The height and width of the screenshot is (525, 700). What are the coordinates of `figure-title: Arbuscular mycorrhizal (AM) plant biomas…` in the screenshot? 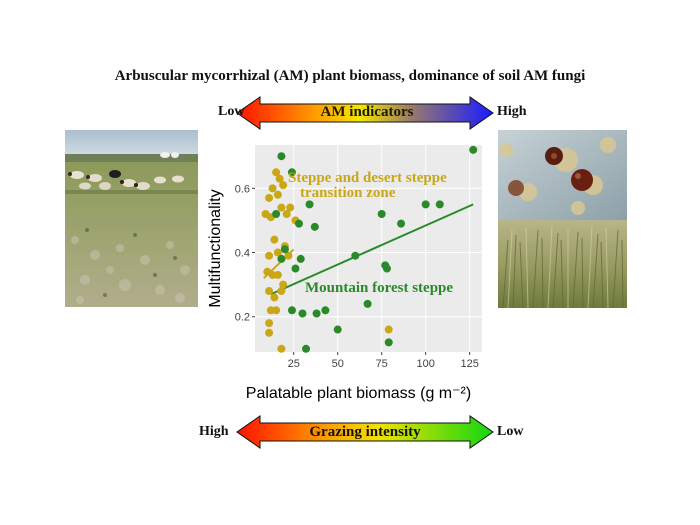 It's located at (350, 76).